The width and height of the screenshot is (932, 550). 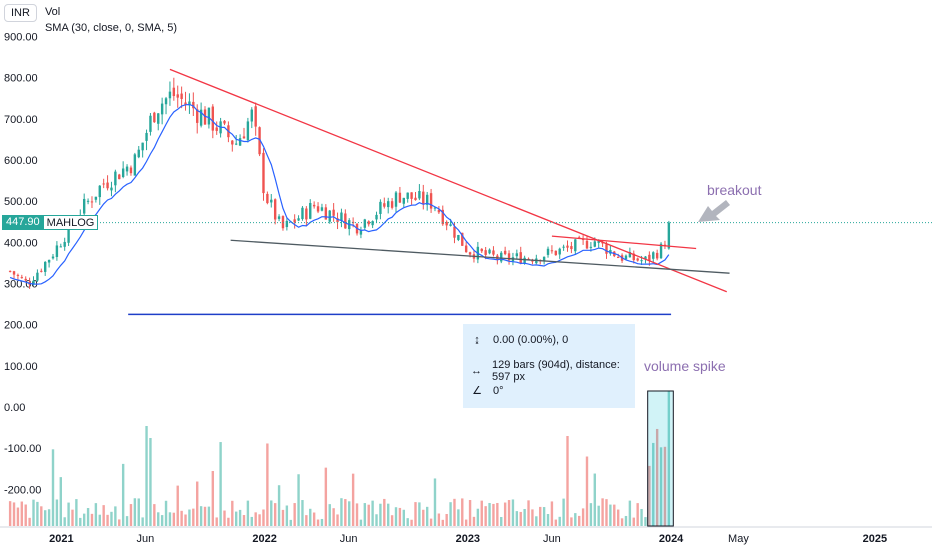 What do you see at coordinates (624, 242) in the screenshot?
I see `trendline-short-term` at bounding box center [624, 242].